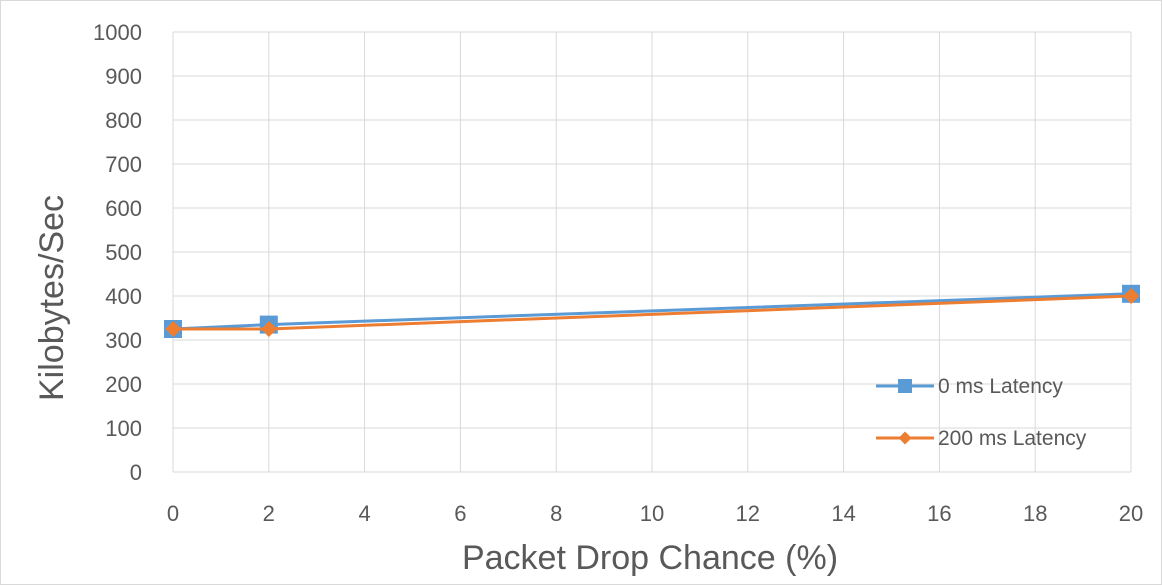 This screenshot has width=1162, height=586. Describe the element at coordinates (123, 340) in the screenshot. I see `y-tick-label: 300` at that location.